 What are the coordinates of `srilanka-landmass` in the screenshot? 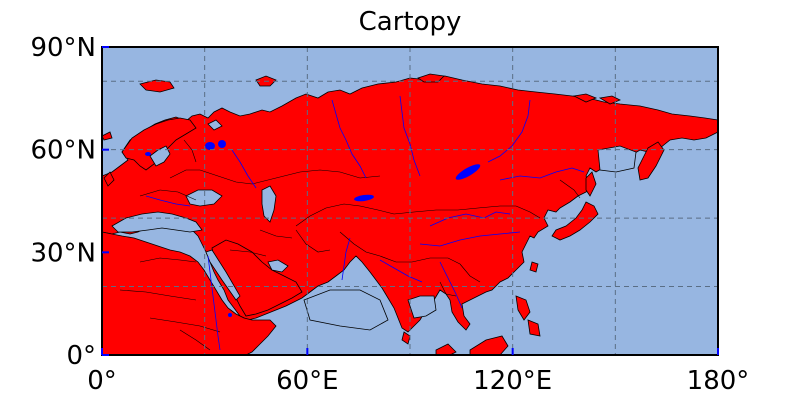 It's located at (406, 338).